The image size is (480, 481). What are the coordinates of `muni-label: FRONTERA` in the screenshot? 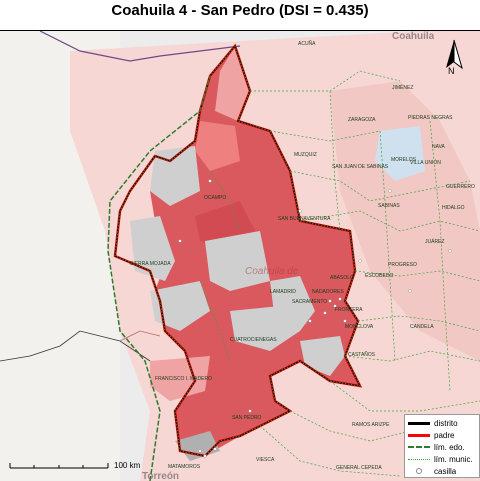 It's located at (349, 310).